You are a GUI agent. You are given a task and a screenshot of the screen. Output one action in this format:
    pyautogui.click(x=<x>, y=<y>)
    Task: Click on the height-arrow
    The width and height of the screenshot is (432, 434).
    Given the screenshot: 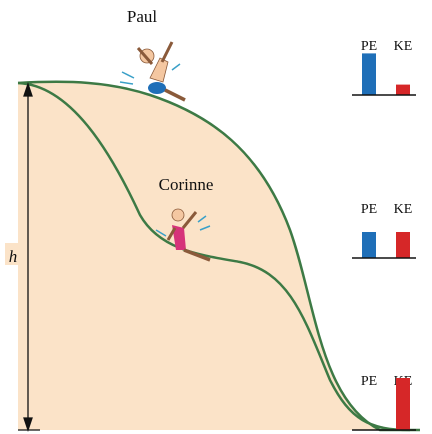 What is the action you would take?
    pyautogui.click(x=29, y=257)
    